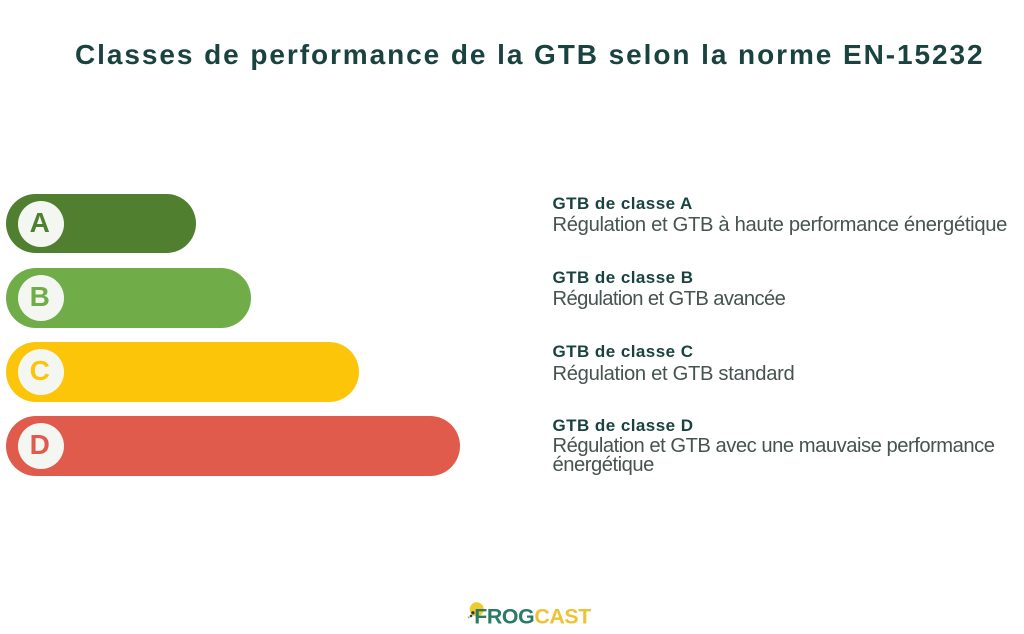  I want to click on svg-text: FROGCAST, so click(532, 617).